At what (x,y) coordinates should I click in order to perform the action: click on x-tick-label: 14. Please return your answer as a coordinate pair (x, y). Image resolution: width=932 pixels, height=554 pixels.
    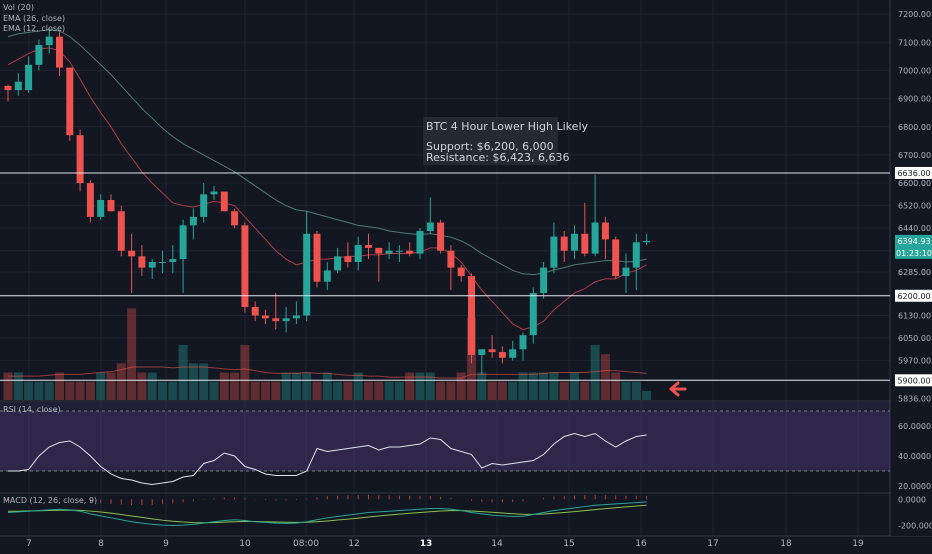
    Looking at the image, I should click on (497, 544).